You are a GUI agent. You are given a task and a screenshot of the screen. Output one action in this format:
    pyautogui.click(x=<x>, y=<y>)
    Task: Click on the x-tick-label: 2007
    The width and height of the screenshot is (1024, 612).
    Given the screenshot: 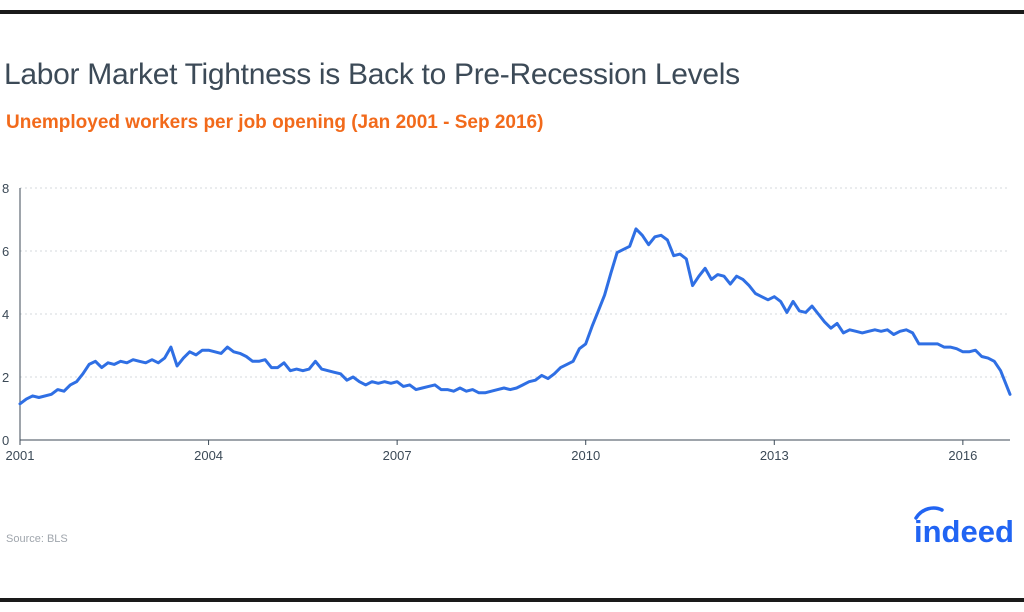 What is the action you would take?
    pyautogui.click(x=397, y=455)
    